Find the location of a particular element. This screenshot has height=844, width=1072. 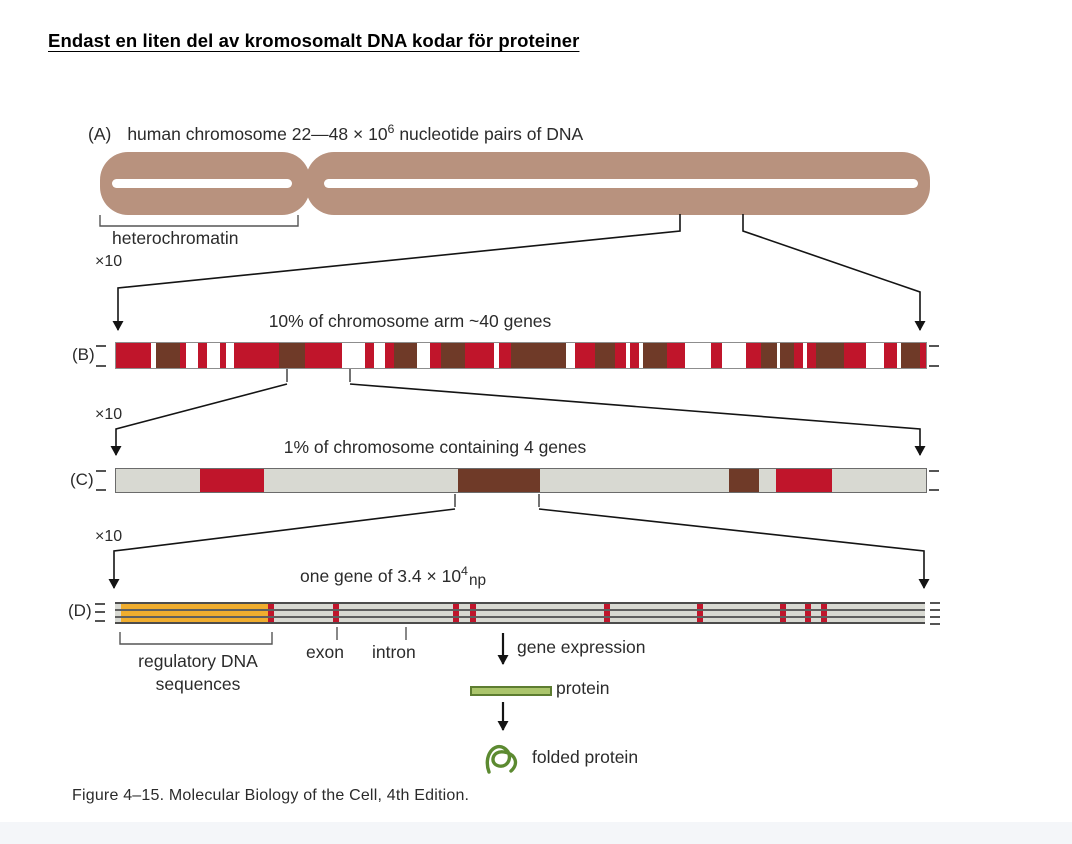

panel-a-label: (A) is located at coordinates (100, 134).